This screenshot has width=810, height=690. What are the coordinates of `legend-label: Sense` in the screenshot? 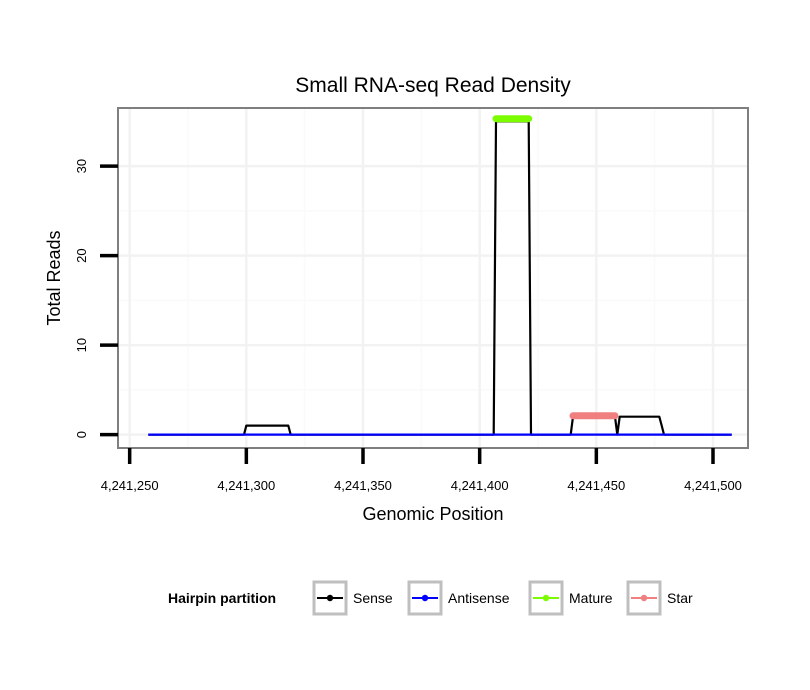 It's located at (373, 598).